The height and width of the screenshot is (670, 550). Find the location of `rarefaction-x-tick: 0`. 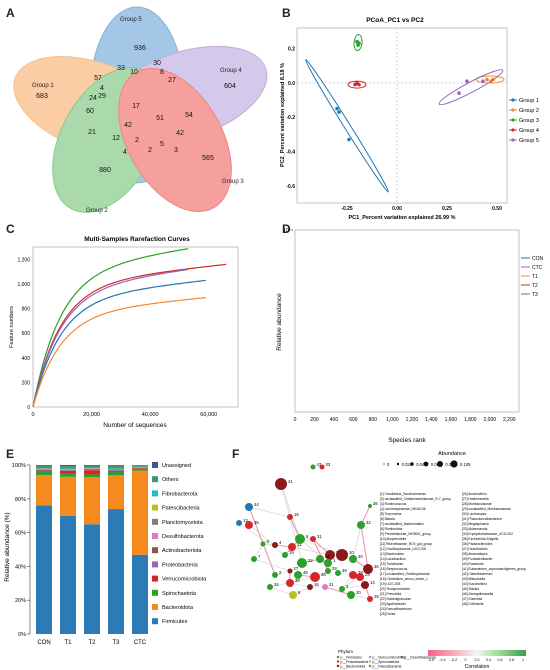

rarefaction-x-tick: 0 is located at coordinates (32, 415).